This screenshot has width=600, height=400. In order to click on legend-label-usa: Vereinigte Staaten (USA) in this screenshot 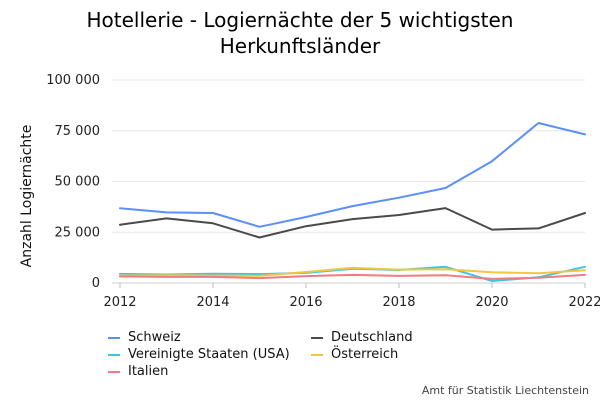, I will do `click(209, 354)`.